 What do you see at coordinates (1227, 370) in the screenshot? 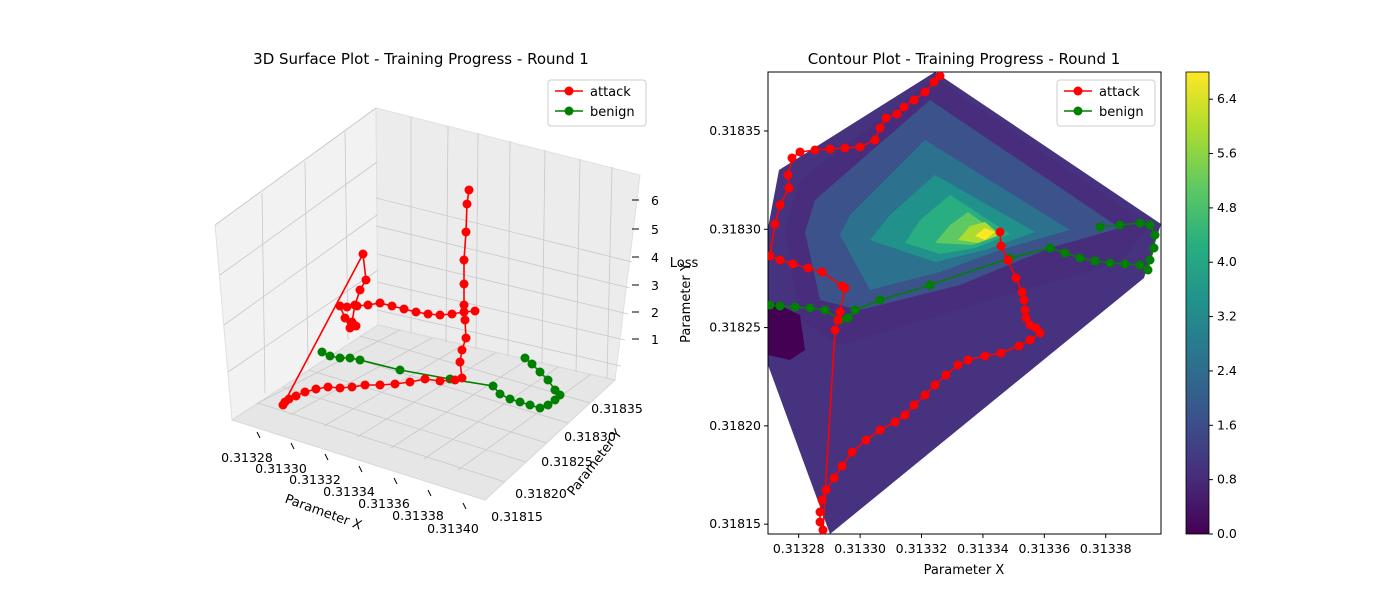
I see `colorbar-tick-label: 2.4` at bounding box center [1227, 370].